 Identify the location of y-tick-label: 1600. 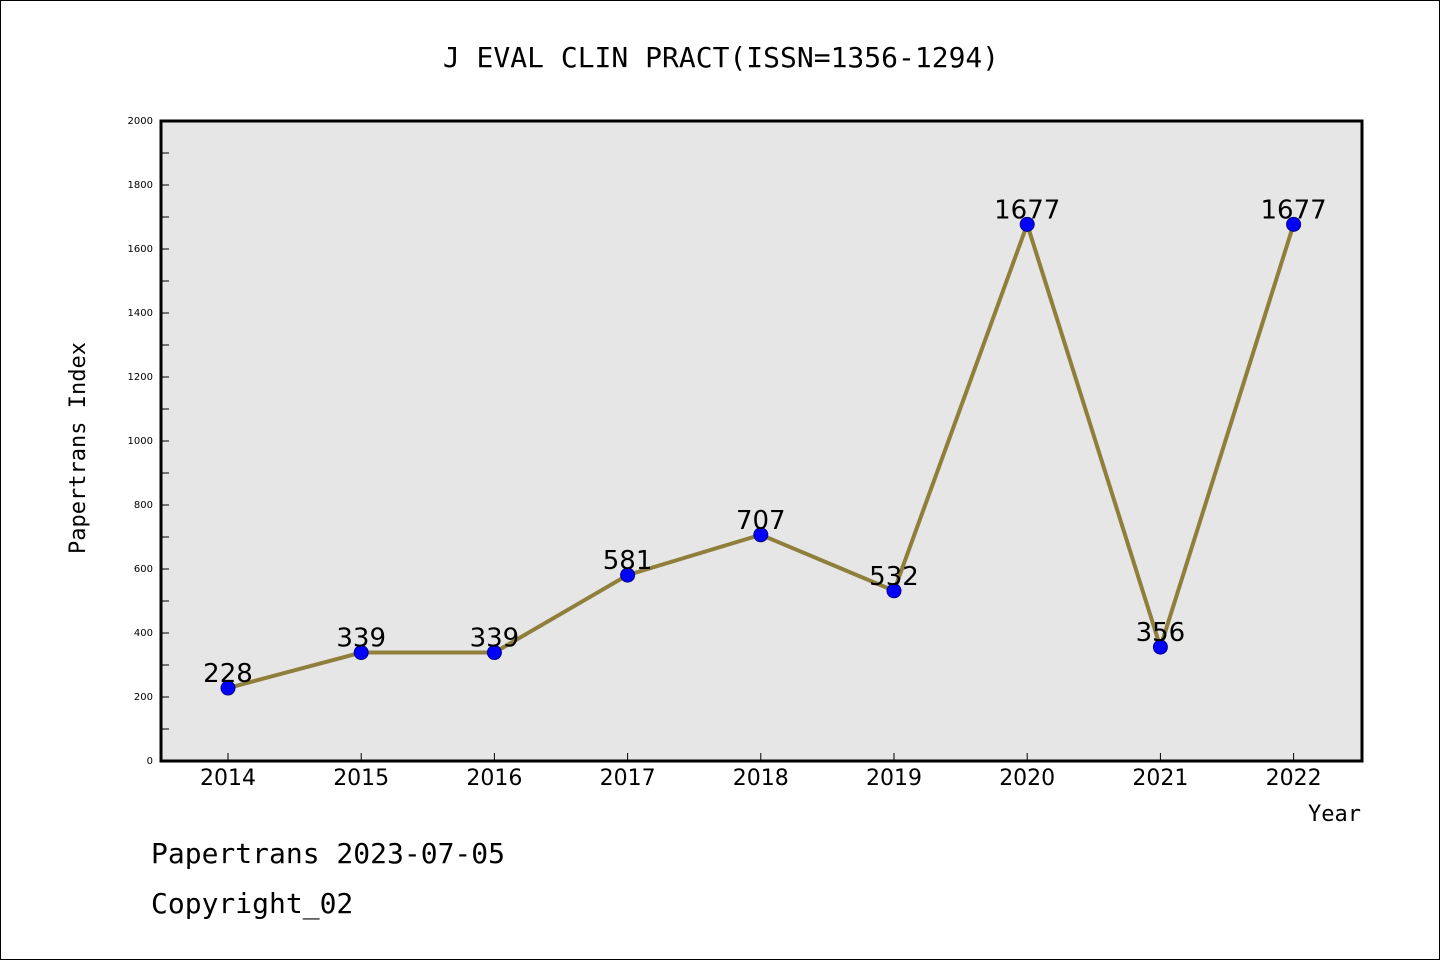
(140, 249).